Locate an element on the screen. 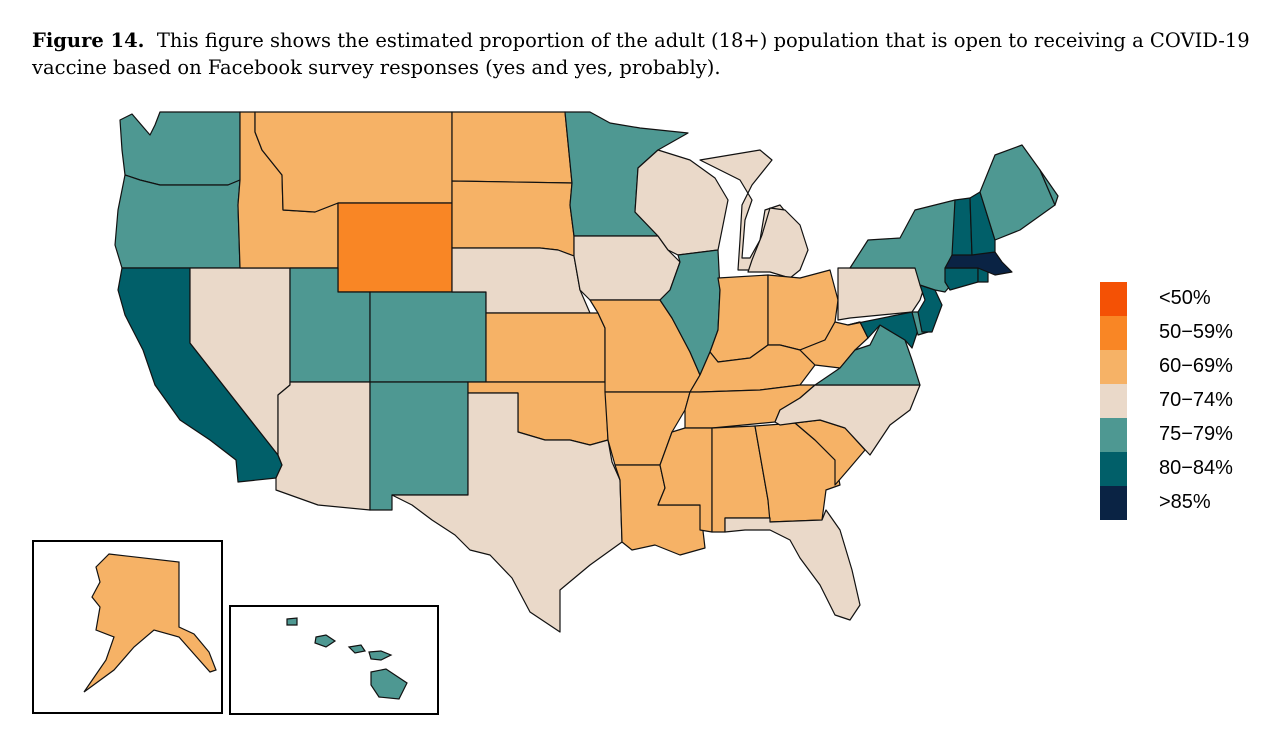  state-florida is located at coordinates (792, 565).